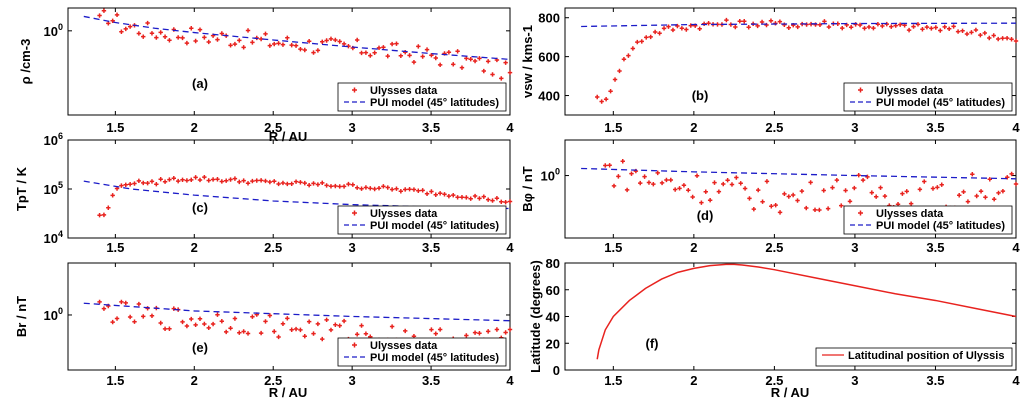 The width and height of the screenshot is (1030, 412). What do you see at coordinates (527, 188) in the screenshot?
I see `y-axis-label: Bφ / nT` at bounding box center [527, 188].